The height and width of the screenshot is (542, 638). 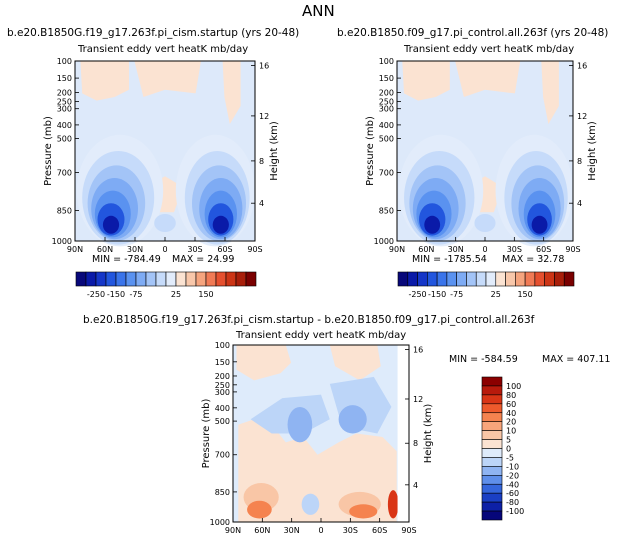 I want to click on panel3-x-tick-label: 30N, so click(x=292, y=530).